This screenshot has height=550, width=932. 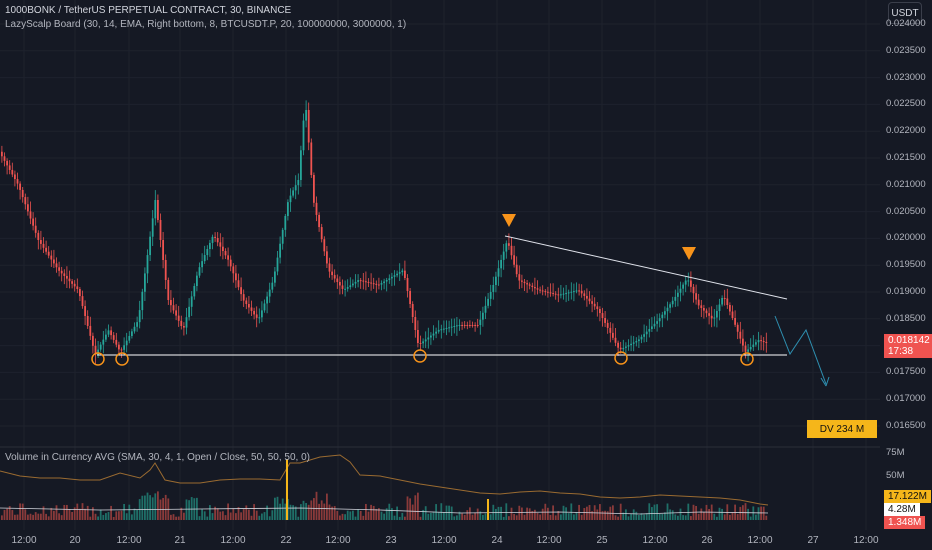 What do you see at coordinates (602, 540) in the screenshot?
I see `time-axis-label: 25` at bounding box center [602, 540].